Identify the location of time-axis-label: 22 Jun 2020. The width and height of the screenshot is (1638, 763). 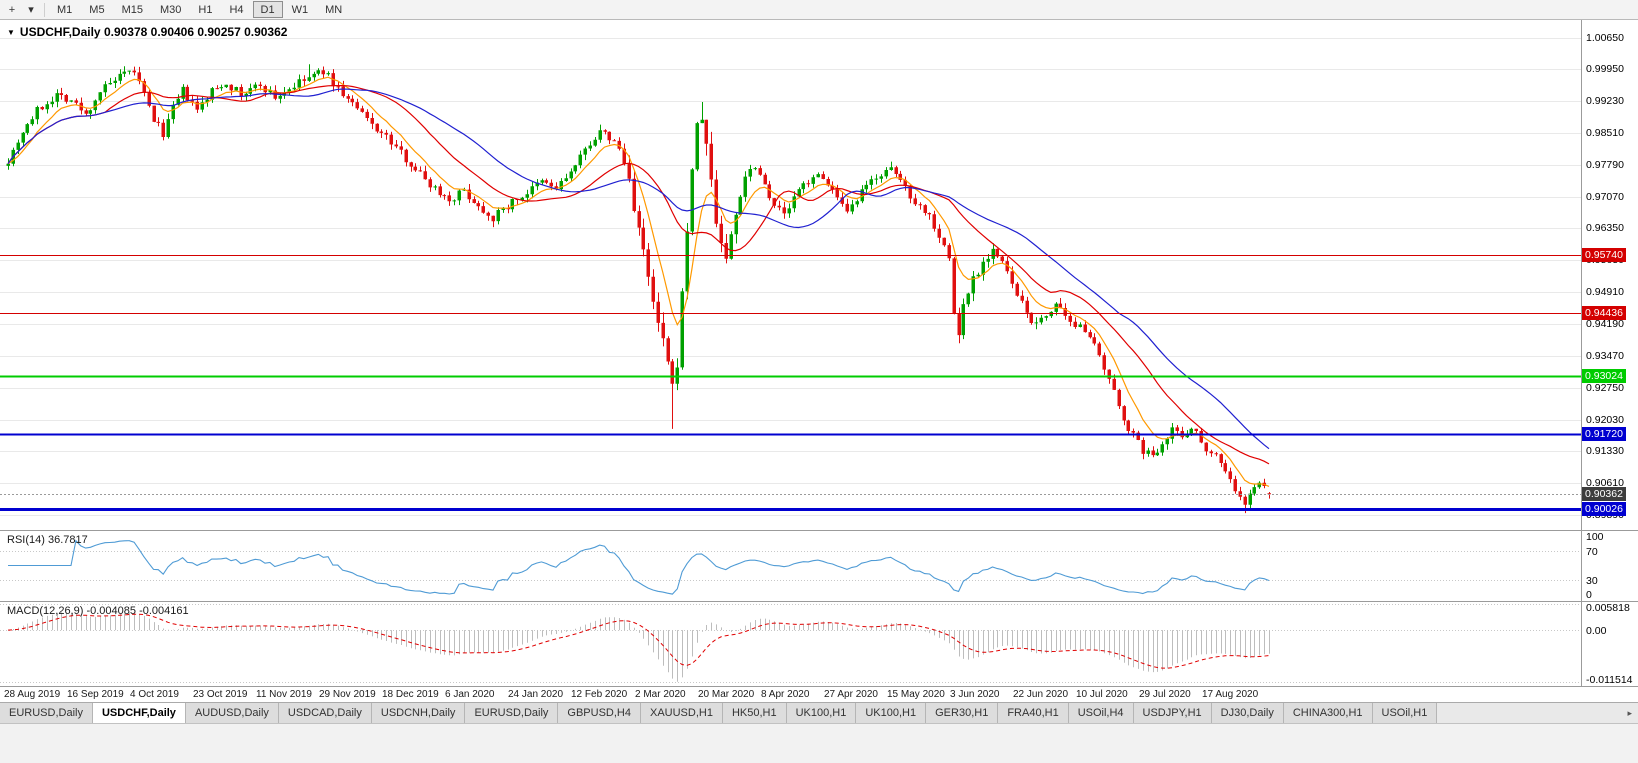
(1041, 694).